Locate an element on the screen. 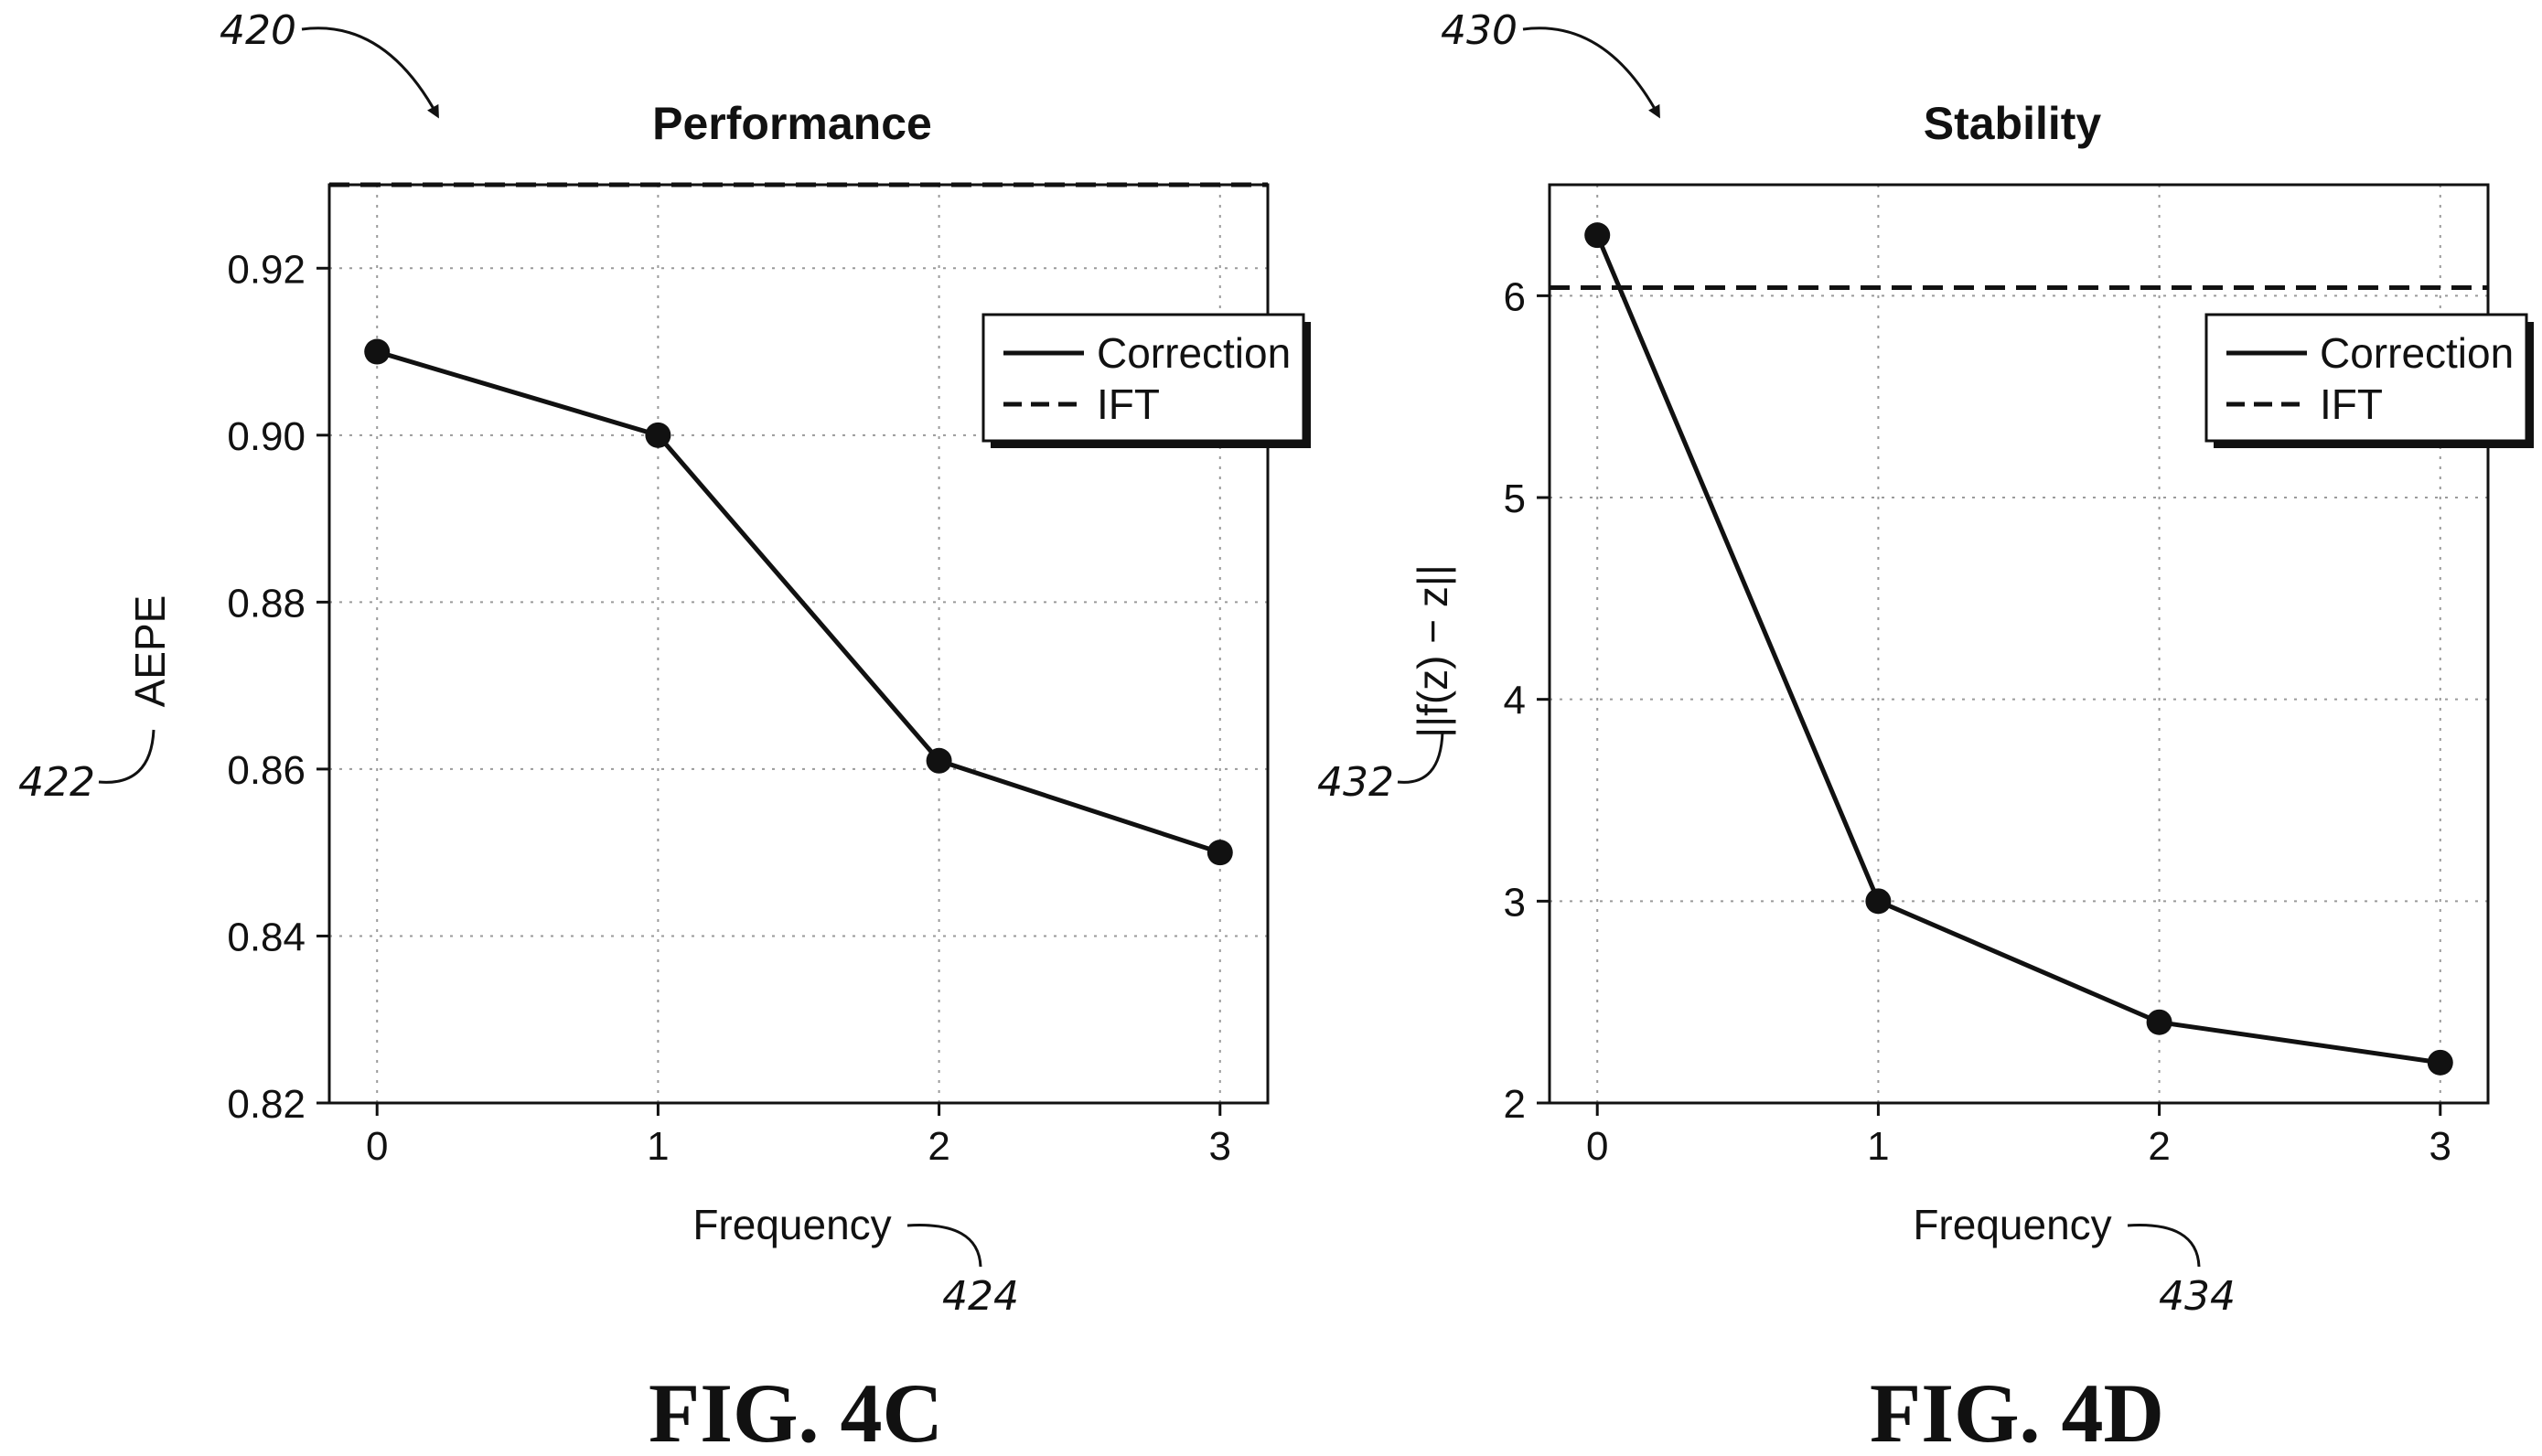  reference-number-432: 432 is located at coordinates (1356, 782).